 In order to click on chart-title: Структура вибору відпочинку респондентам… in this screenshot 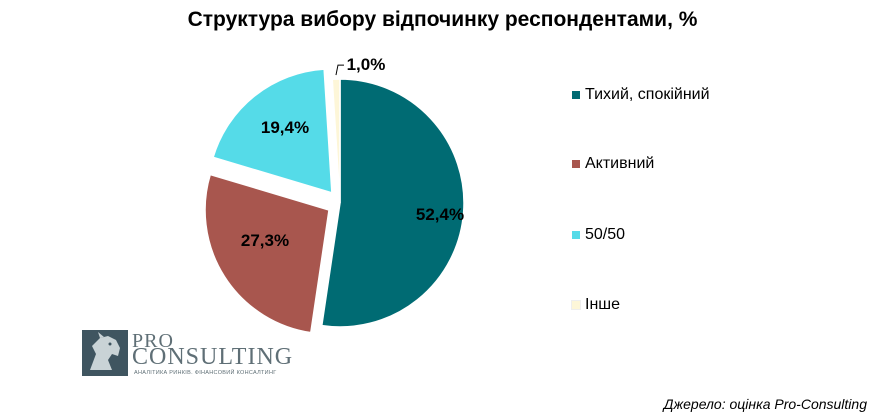, I will do `click(442, 19)`.